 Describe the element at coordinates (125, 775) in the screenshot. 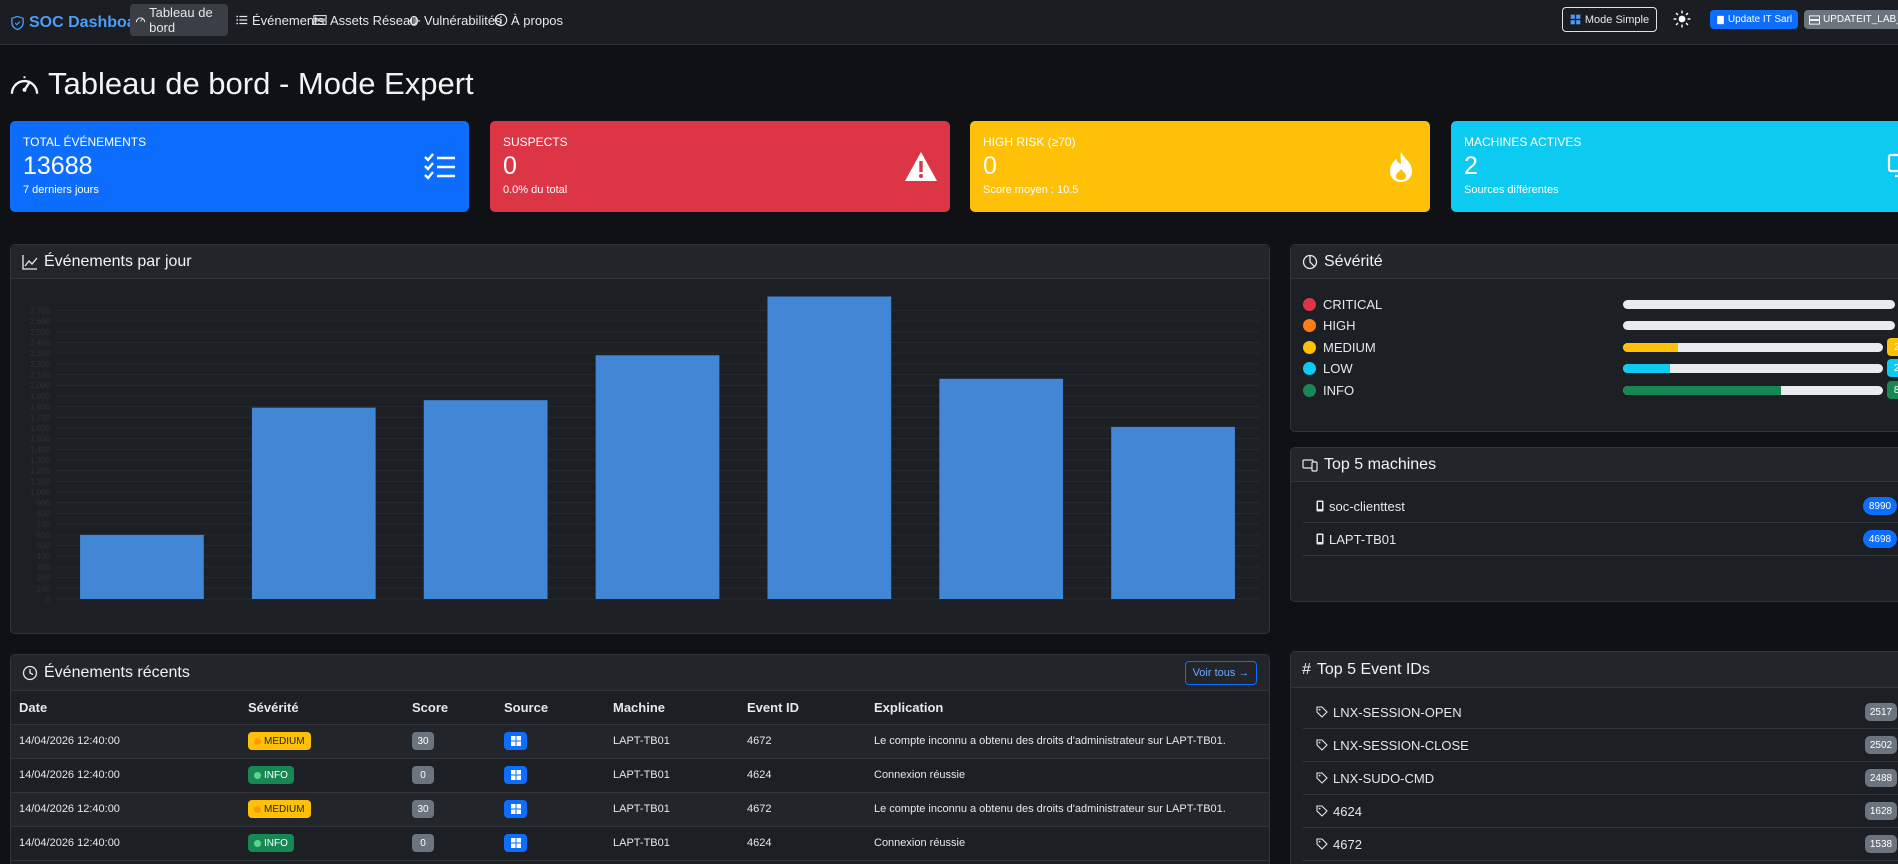

I see `cell-date: 14/04/2026 12:40:00` at that location.